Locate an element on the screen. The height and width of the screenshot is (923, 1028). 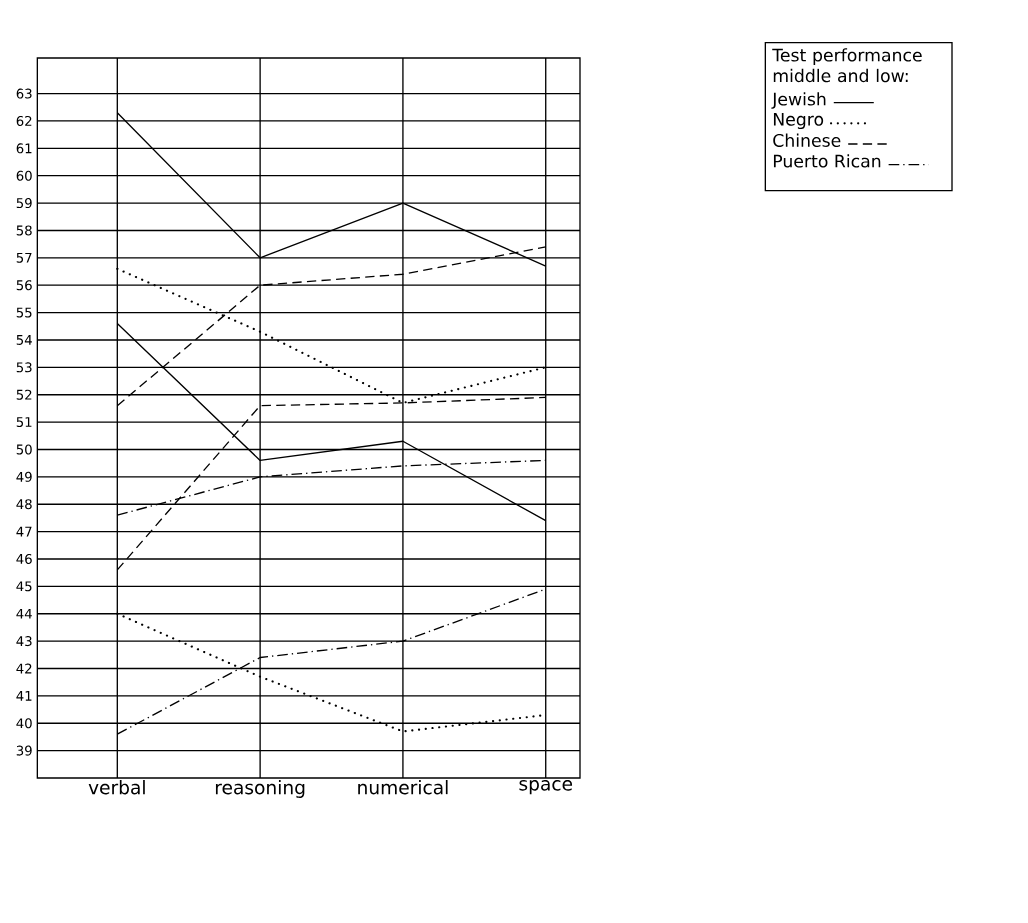
x-tick-label: numerical is located at coordinates (403, 787).